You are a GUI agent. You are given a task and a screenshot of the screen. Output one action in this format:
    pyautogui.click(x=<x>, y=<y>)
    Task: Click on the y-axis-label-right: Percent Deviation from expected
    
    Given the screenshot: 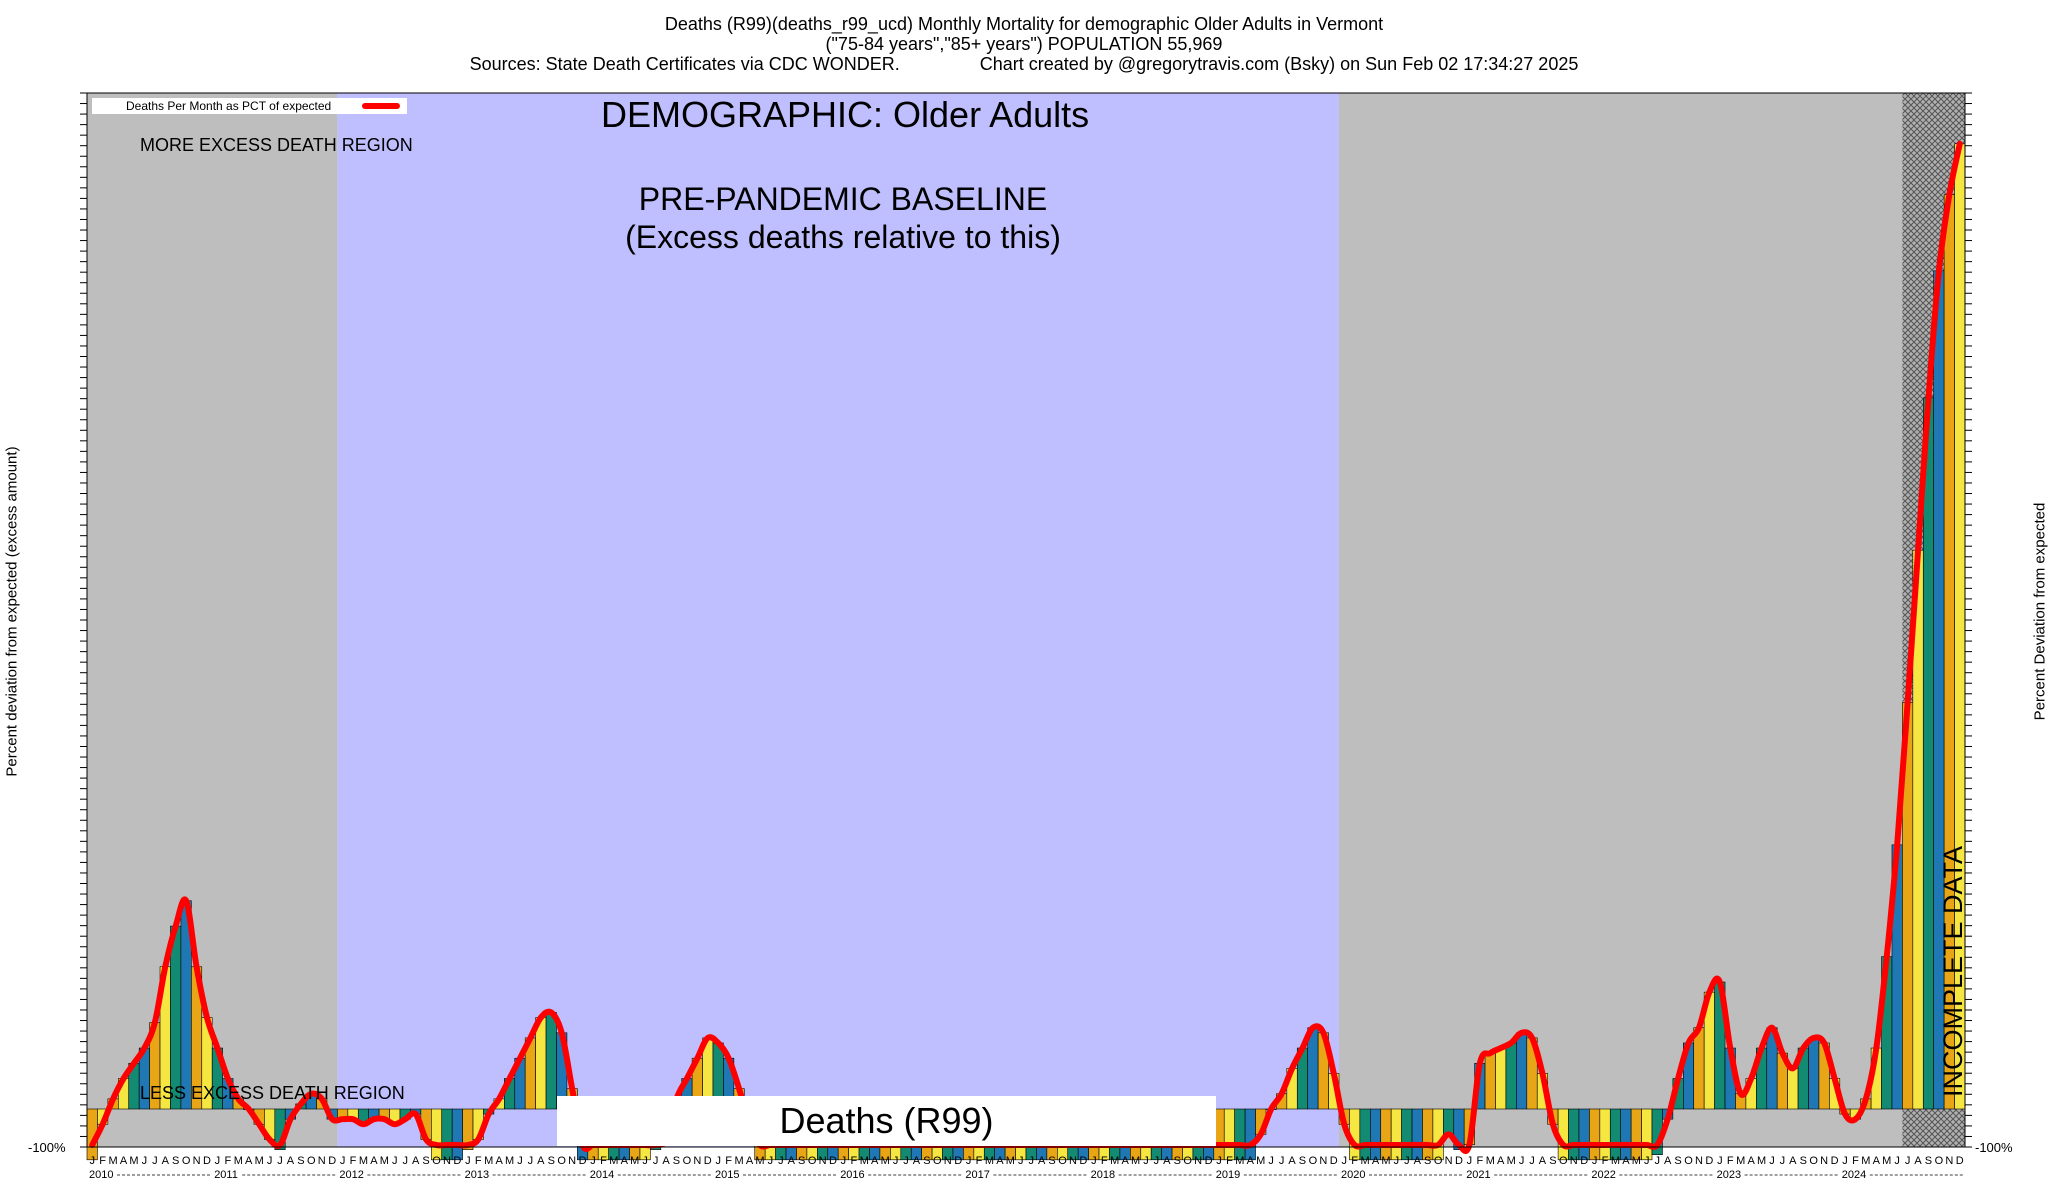 What is the action you would take?
    pyautogui.click(x=2039, y=611)
    